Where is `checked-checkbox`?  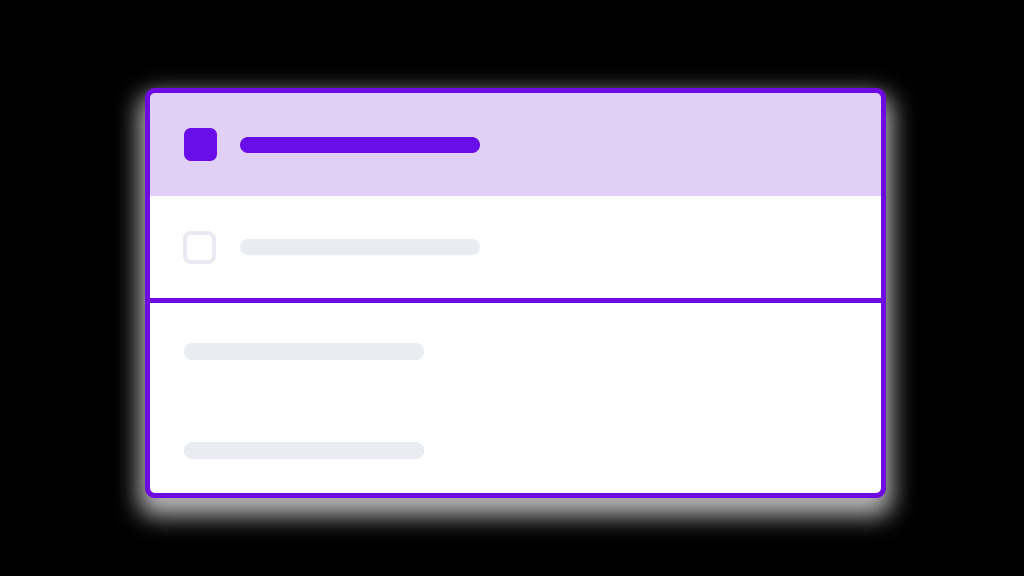
checked-checkbox is located at coordinates (200, 144).